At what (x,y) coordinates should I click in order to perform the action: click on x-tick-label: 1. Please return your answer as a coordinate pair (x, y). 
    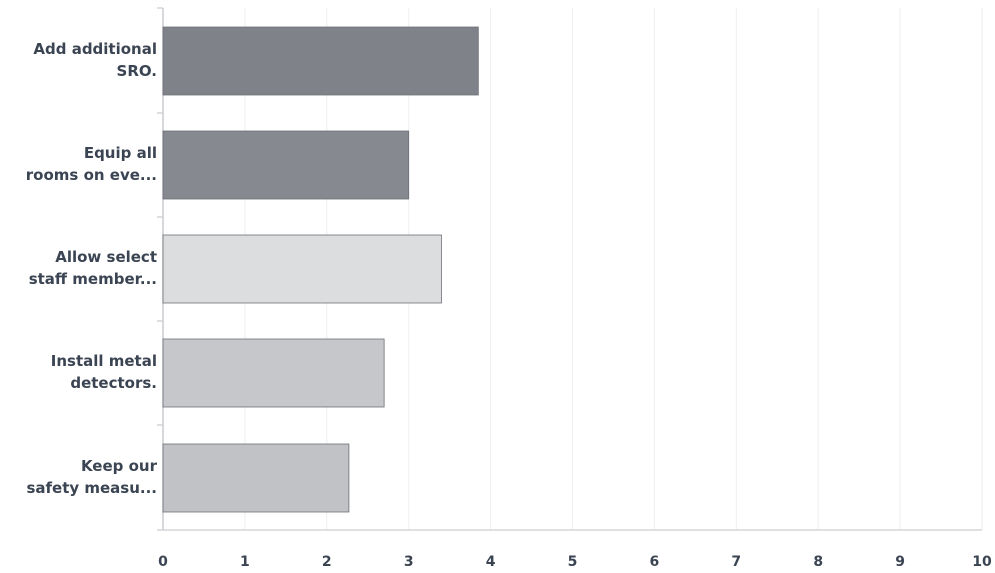
    Looking at the image, I should click on (245, 562).